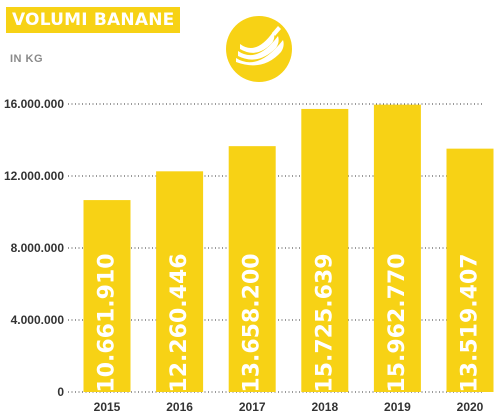  What do you see at coordinates (252, 407) in the screenshot?
I see `x-tick-label: 2017` at bounding box center [252, 407].